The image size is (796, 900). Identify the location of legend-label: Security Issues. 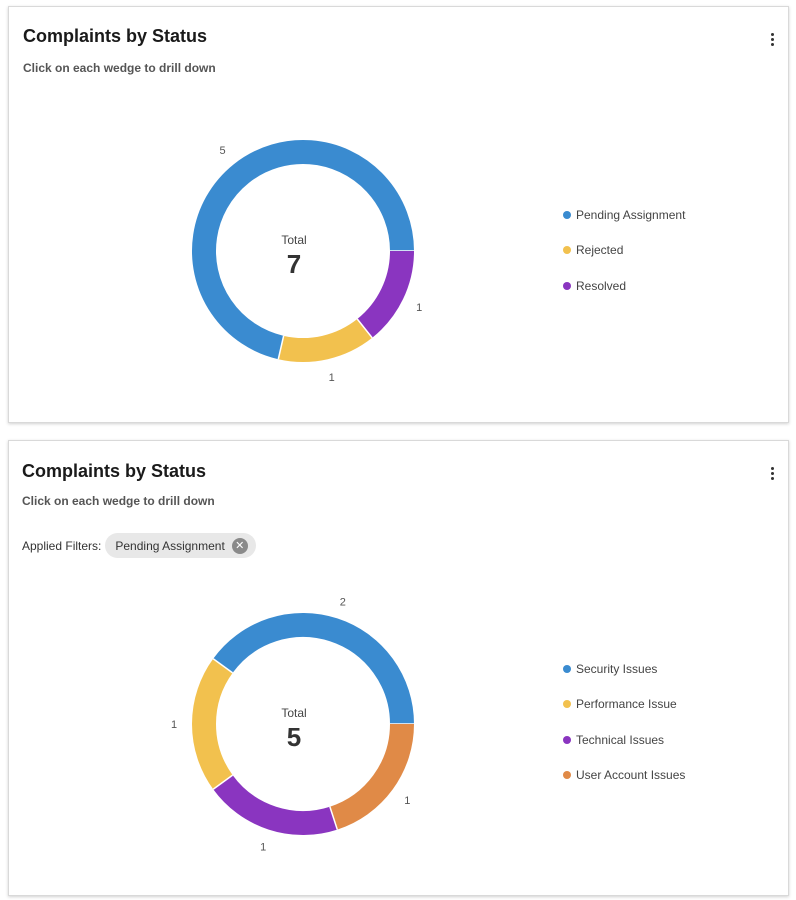
(617, 668).